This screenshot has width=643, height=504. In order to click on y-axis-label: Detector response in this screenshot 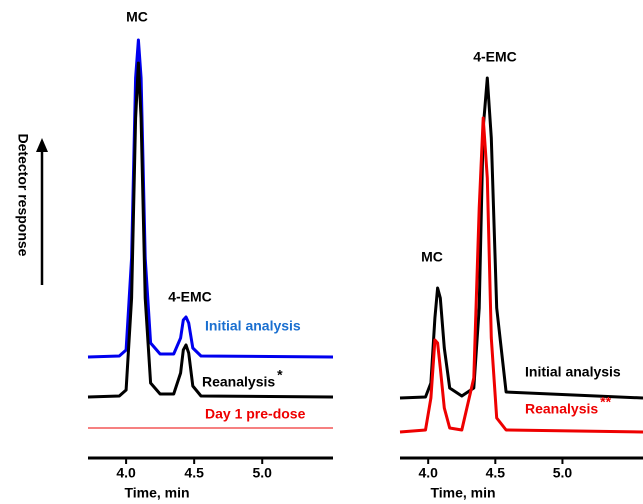, I will do `click(23, 195)`.